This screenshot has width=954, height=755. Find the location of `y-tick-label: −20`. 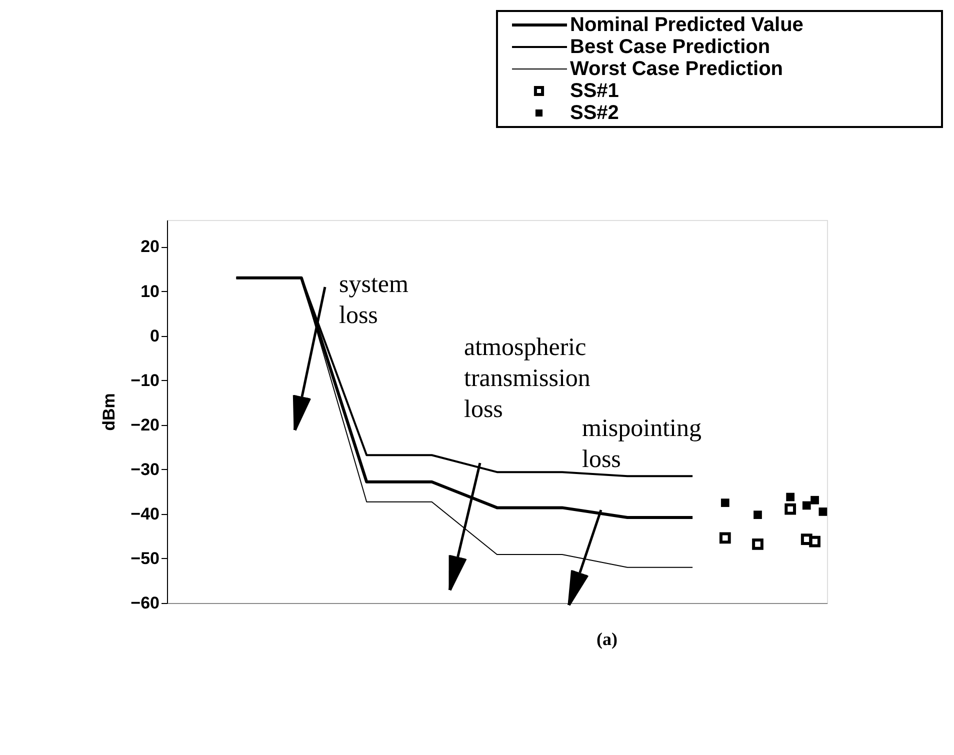

y-tick-label: −20 is located at coordinates (145, 424).